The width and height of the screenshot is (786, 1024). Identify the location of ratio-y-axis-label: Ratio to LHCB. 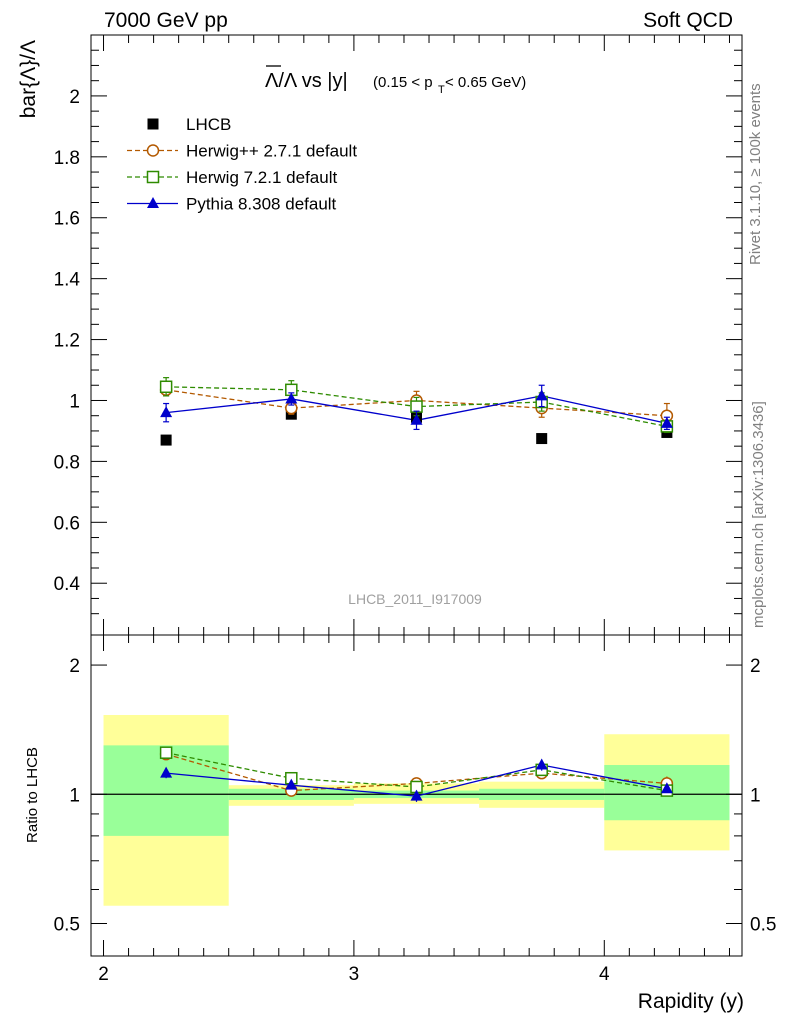
(32, 795).